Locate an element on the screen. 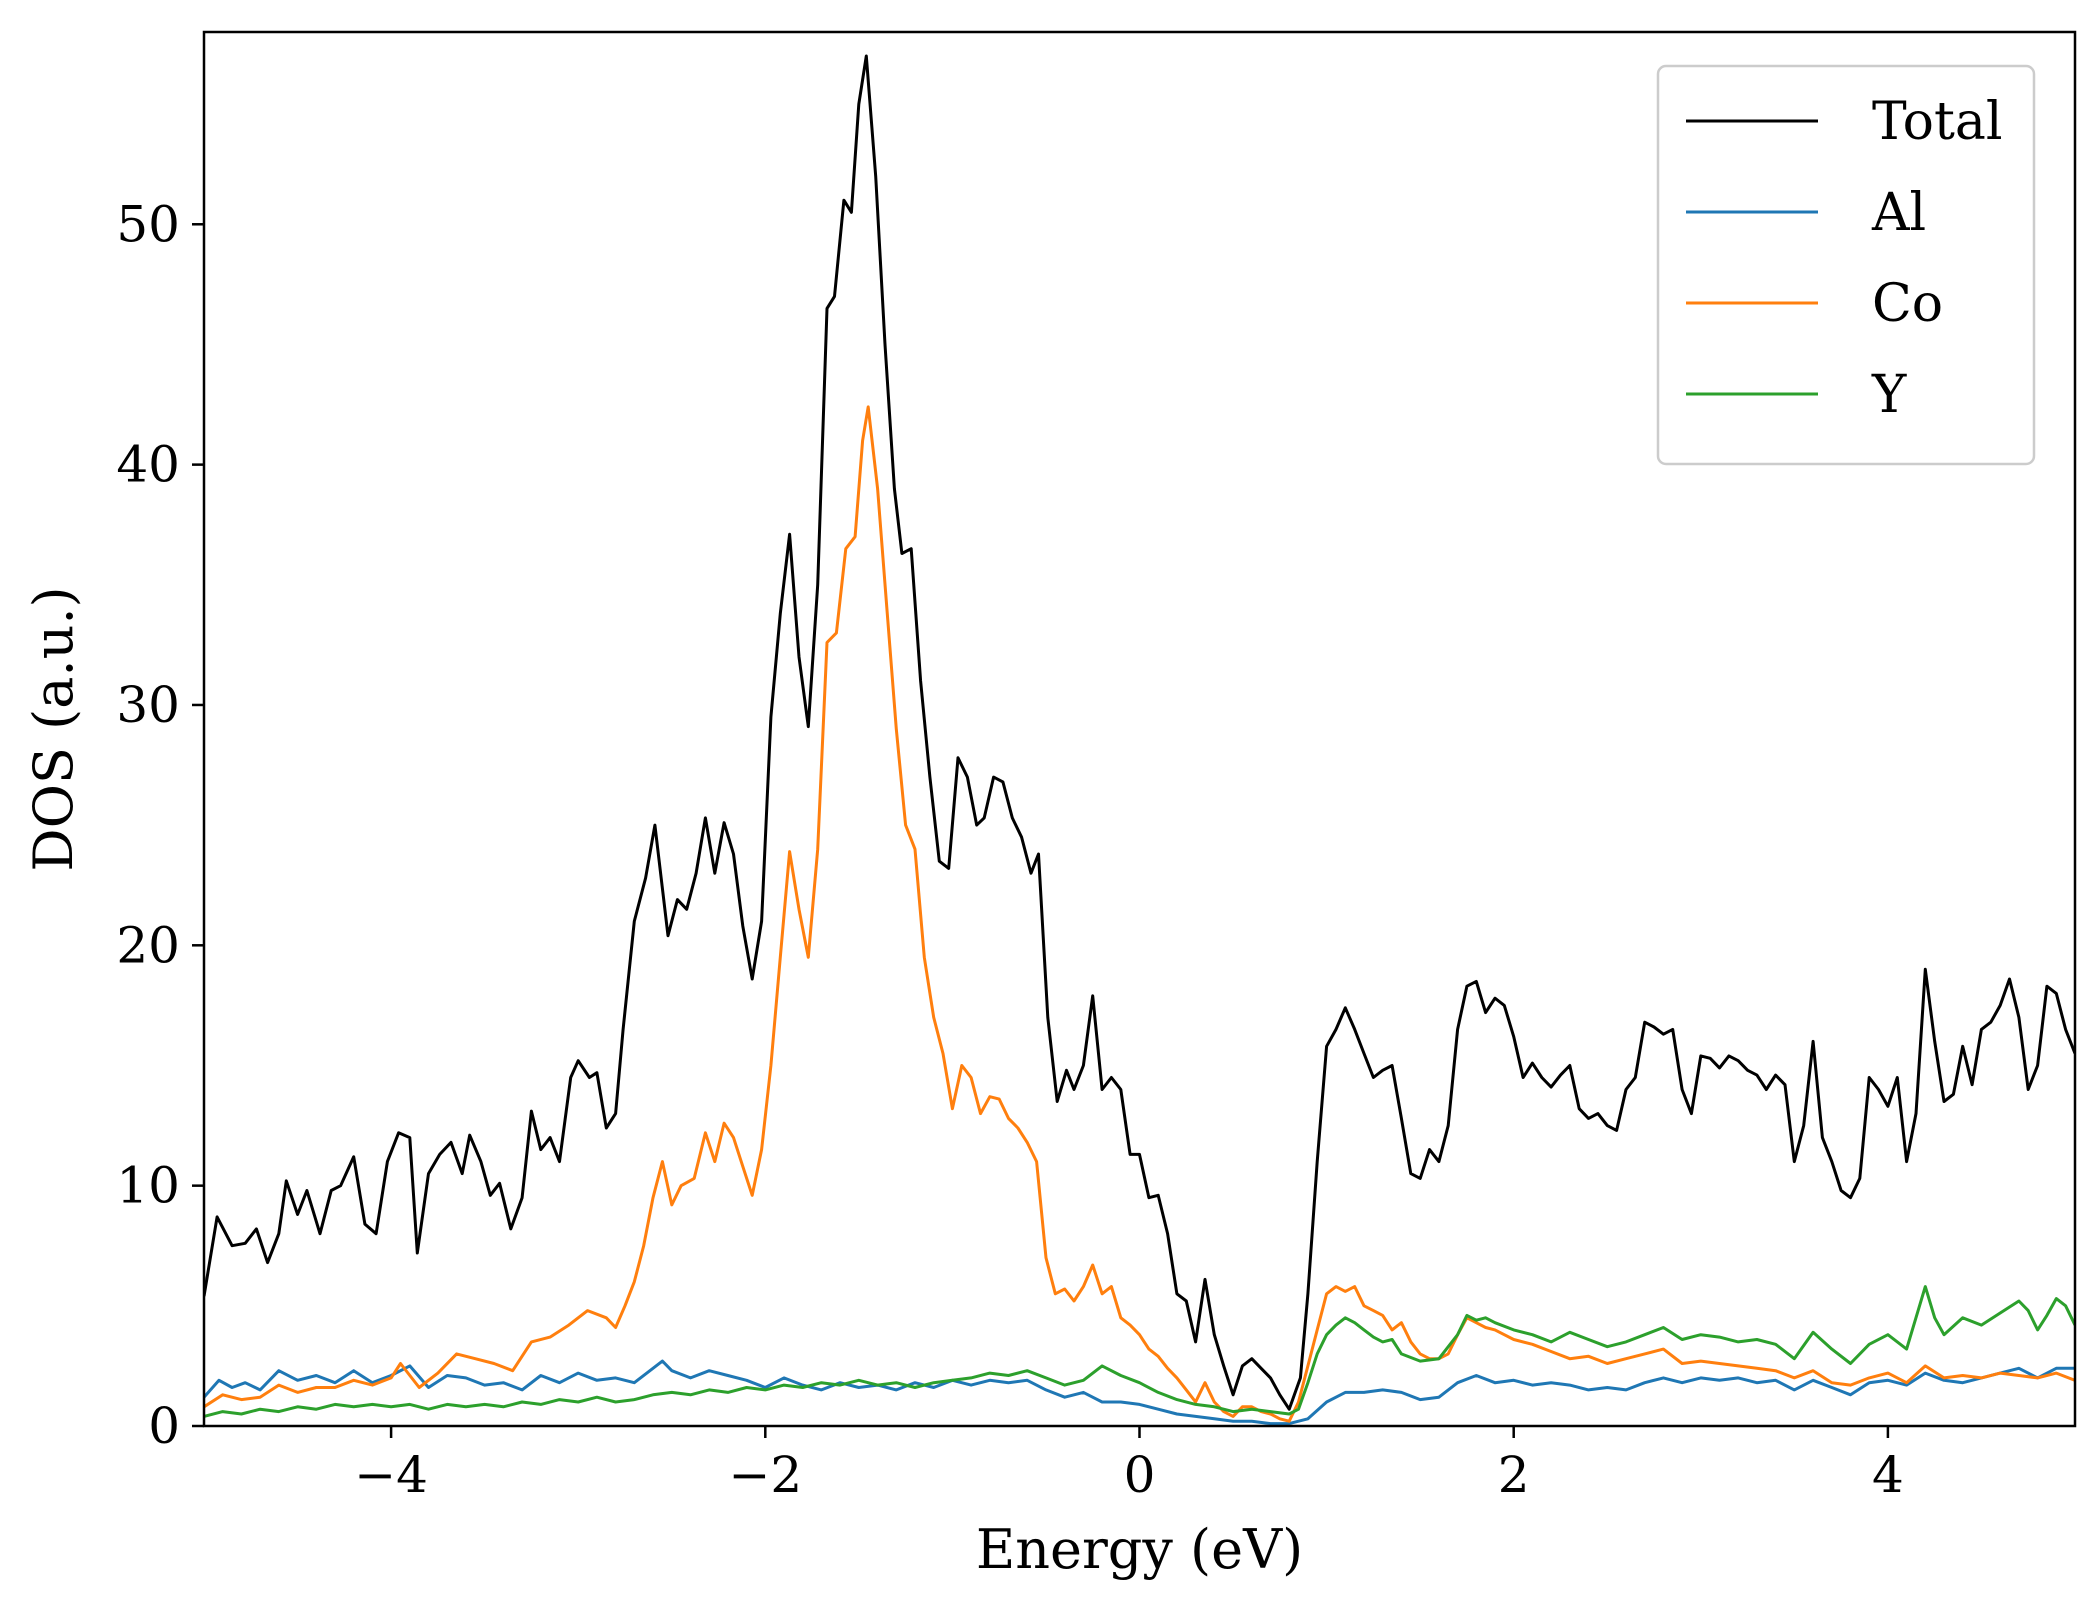 The height and width of the screenshot is (1617, 2097). x-tick-label: 2 is located at coordinates (1514, 1475).